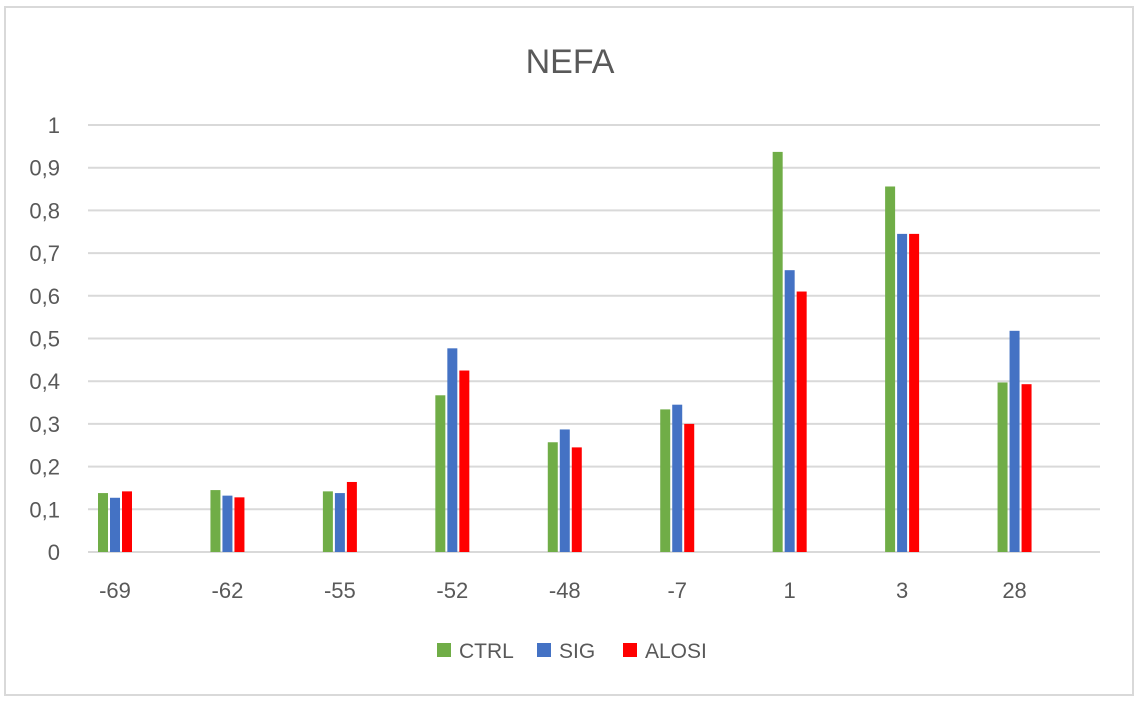  Describe the element at coordinates (44, 467) in the screenshot. I see `y-tick-label: 0,2` at that location.